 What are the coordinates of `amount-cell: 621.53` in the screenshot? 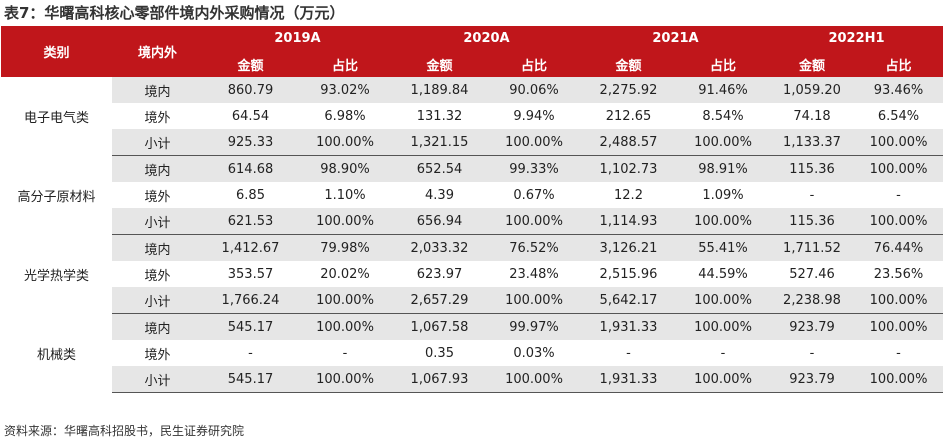 It's located at (250, 221).